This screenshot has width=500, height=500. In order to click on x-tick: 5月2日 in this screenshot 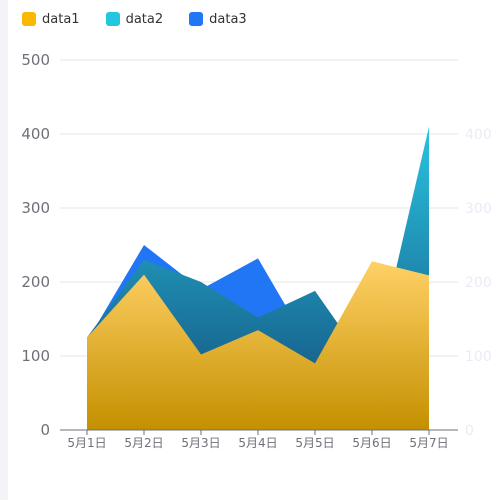, I will do `click(143, 443)`.